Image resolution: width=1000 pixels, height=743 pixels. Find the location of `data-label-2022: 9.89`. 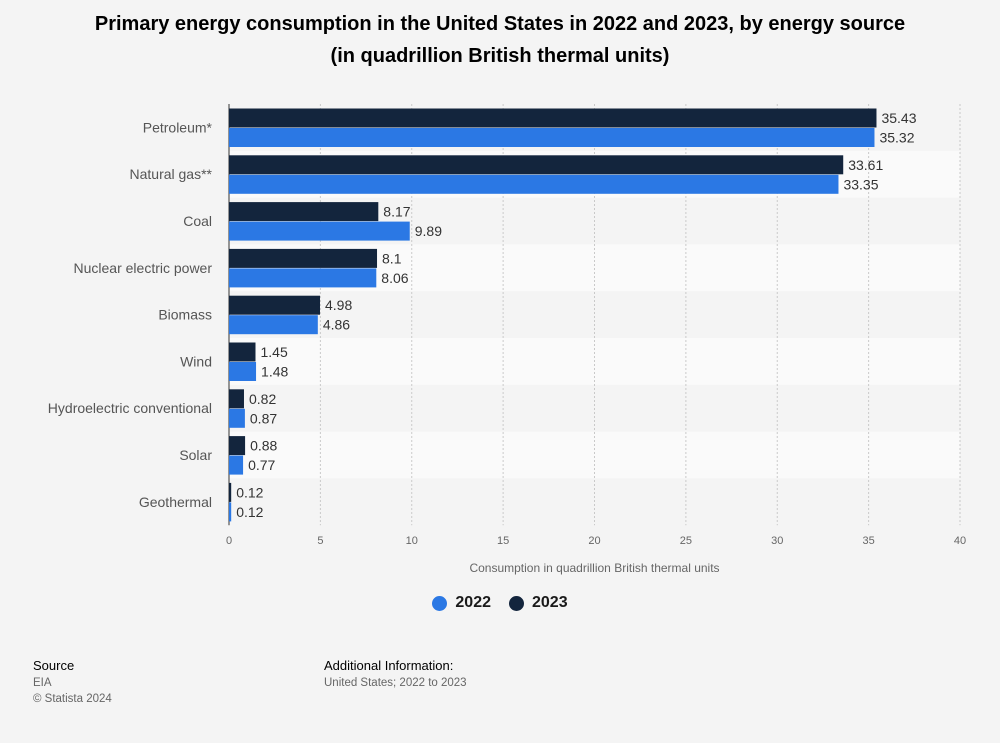

data-label-2022: 9.89 is located at coordinates (428, 231).